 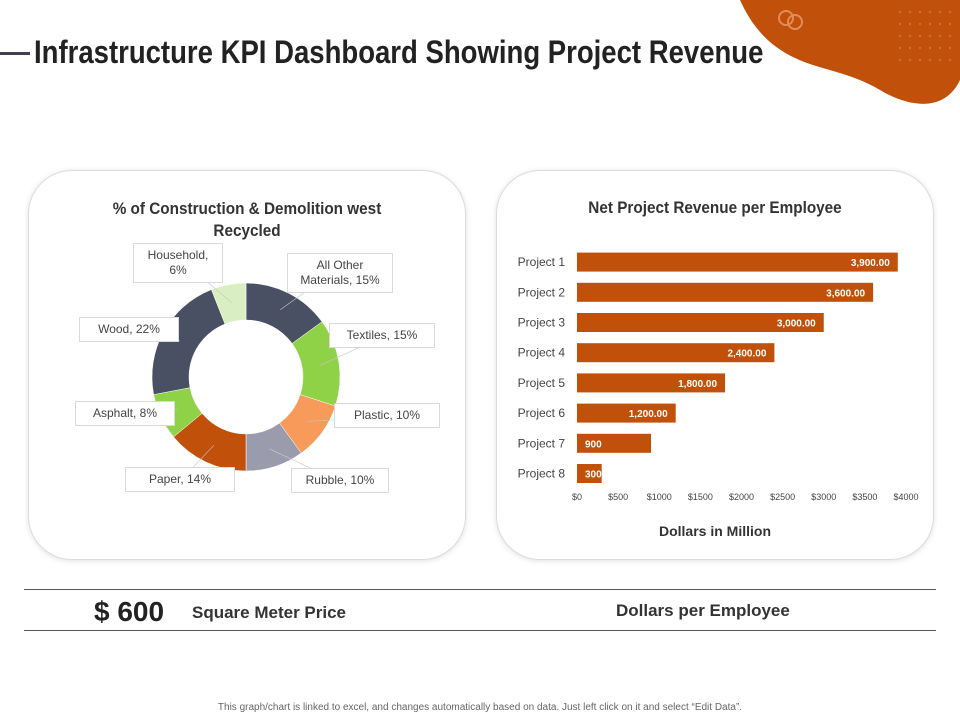 What do you see at coordinates (125, 413) in the screenshot?
I see `donut-label-asphalt: Asphalt, 8%` at bounding box center [125, 413].